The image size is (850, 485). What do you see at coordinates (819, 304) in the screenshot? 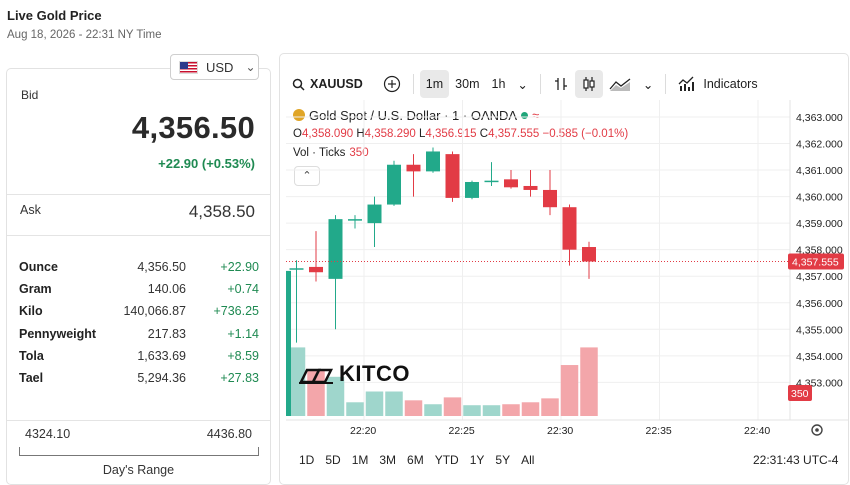
I see `price-tick-label: 4,356.000` at bounding box center [819, 304].